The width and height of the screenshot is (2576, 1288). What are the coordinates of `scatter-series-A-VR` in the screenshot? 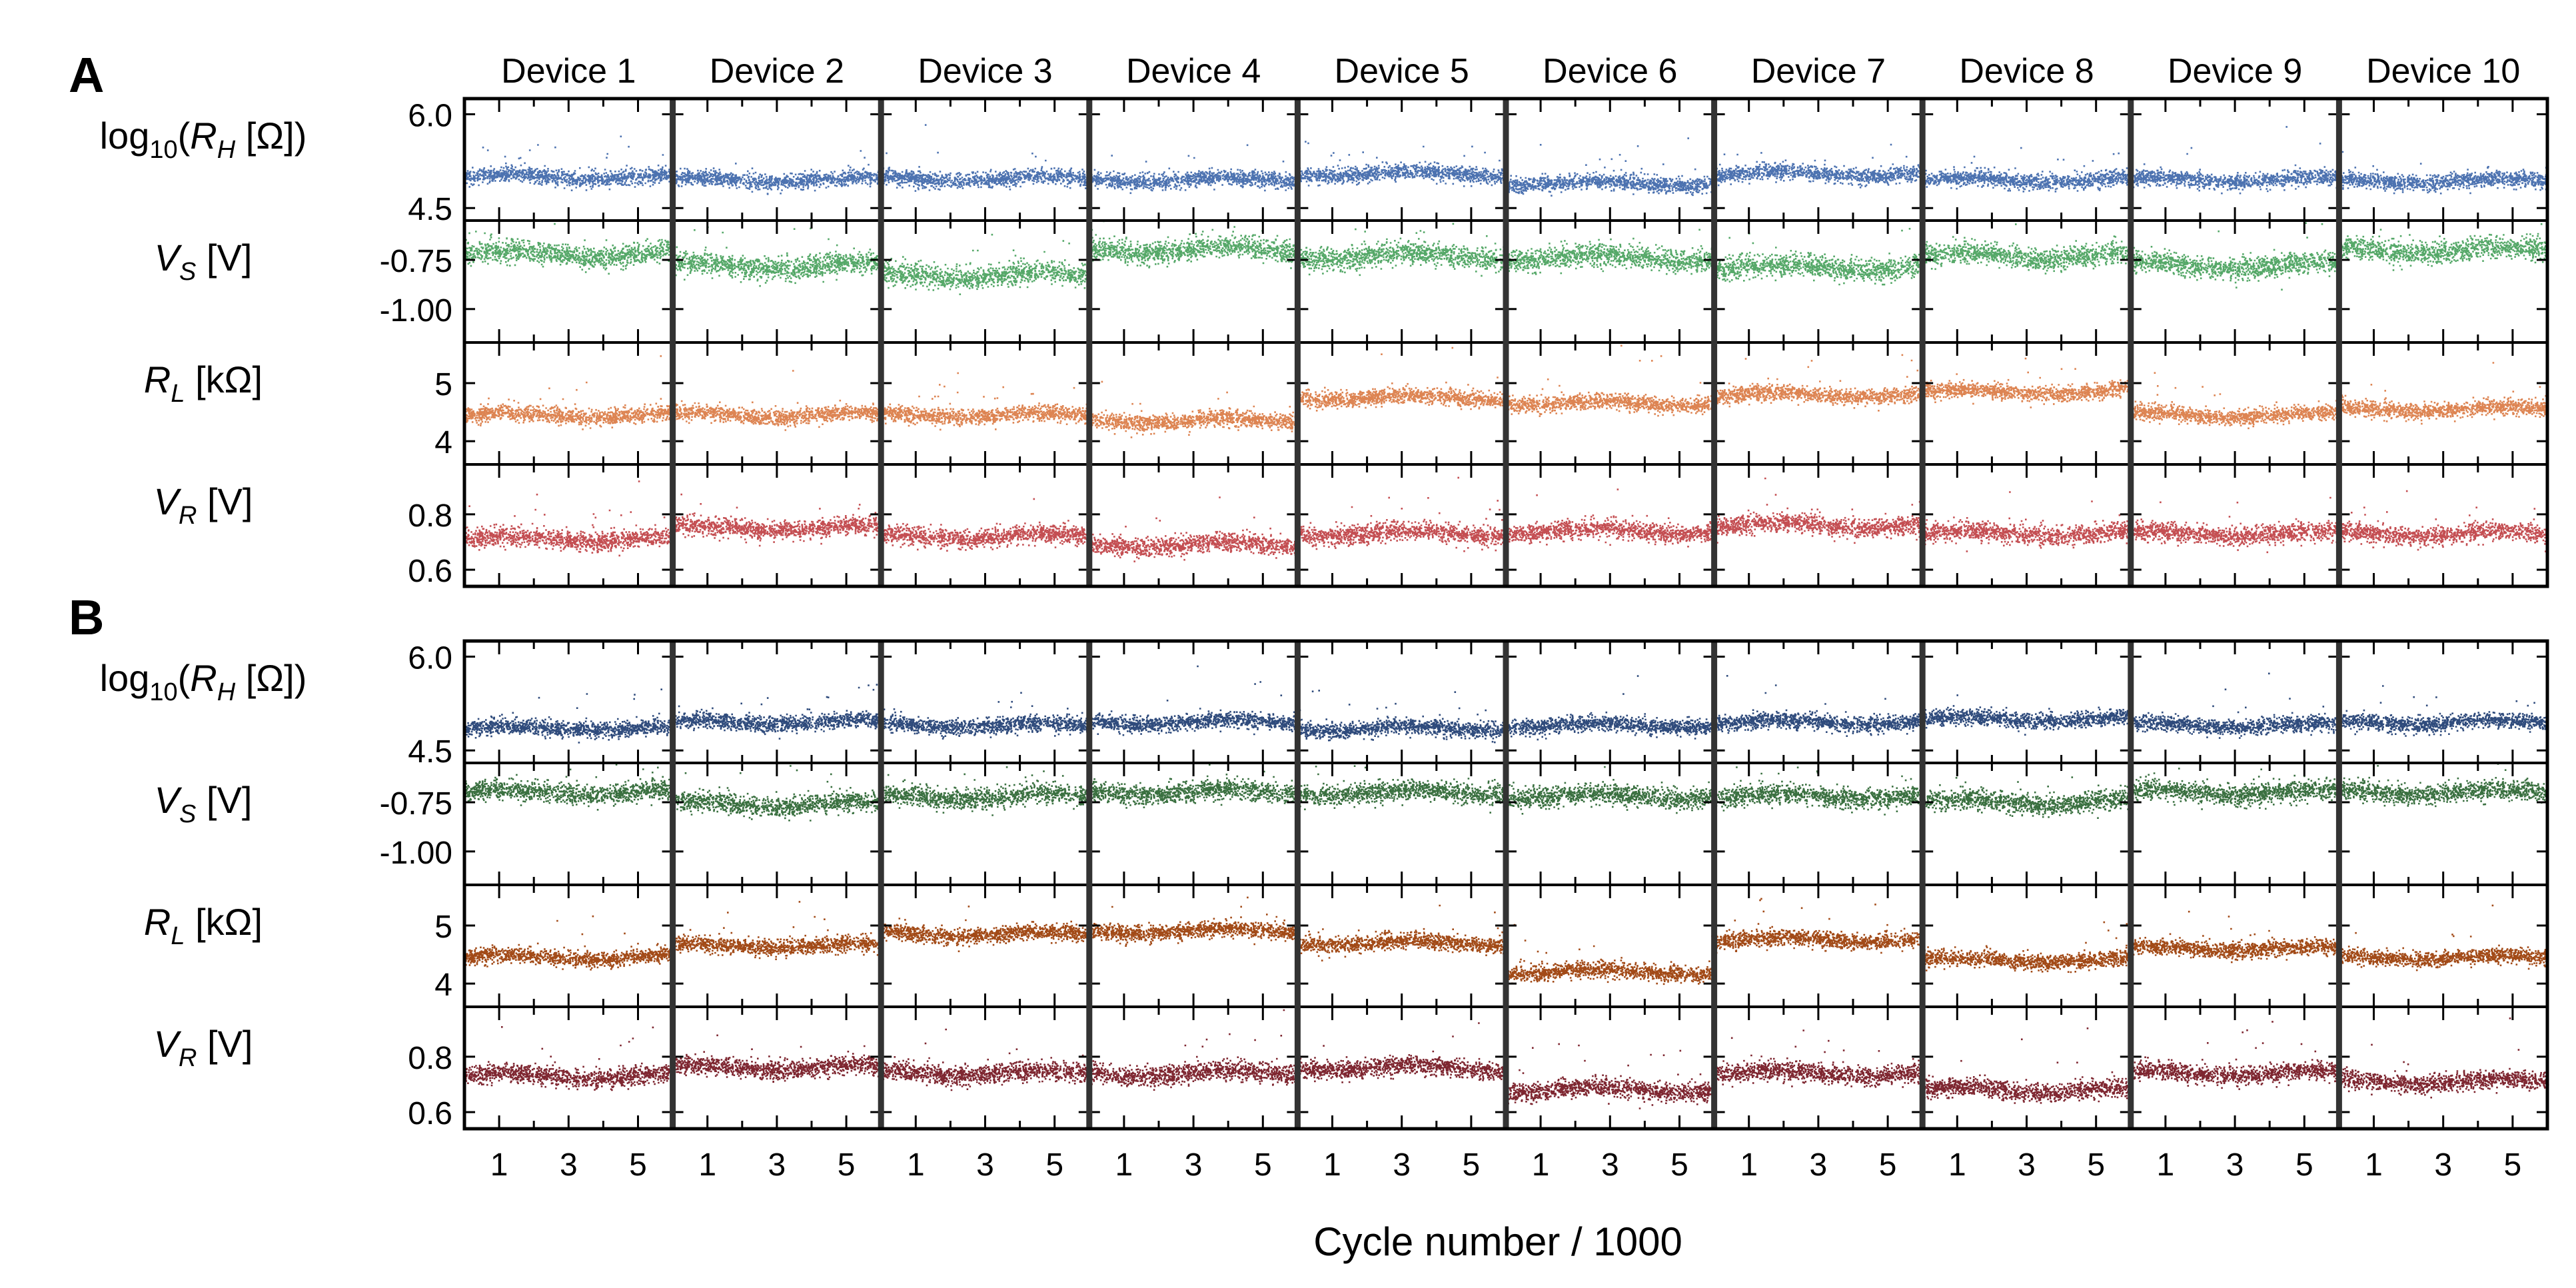 It's located at (1506, 519).